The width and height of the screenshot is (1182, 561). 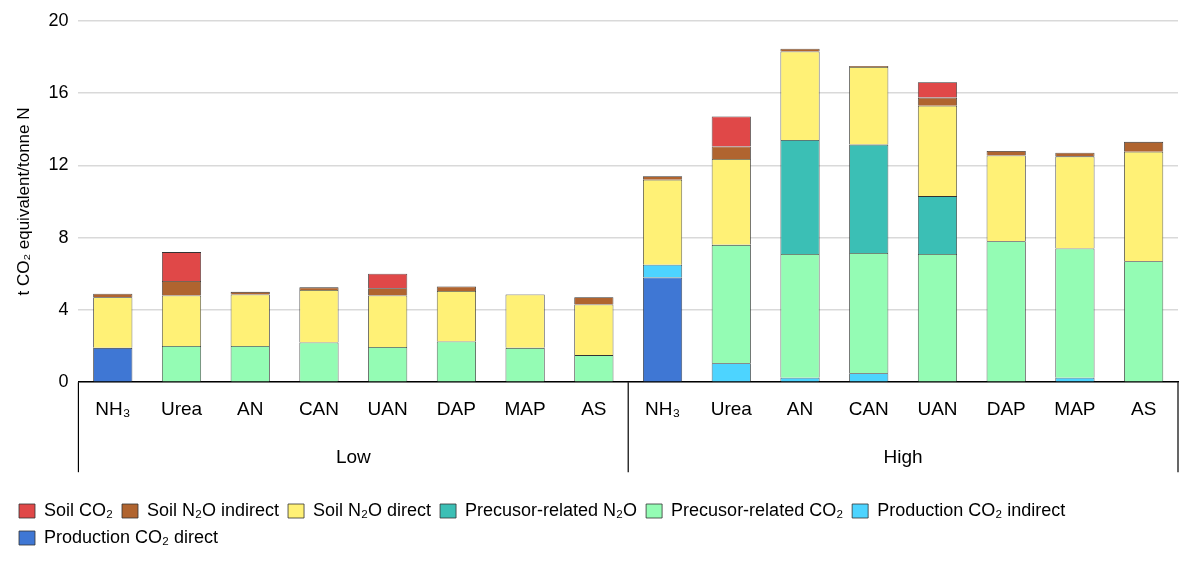 What do you see at coordinates (63, 381) in the screenshot?
I see `y-tick-label: 0` at bounding box center [63, 381].